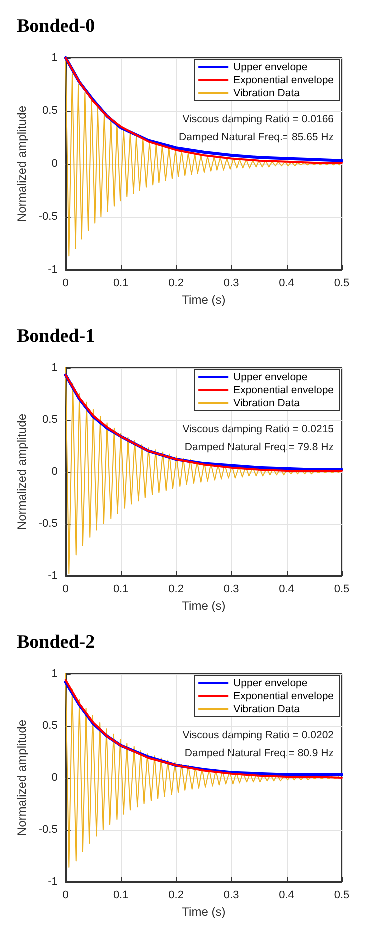 The height and width of the screenshot is (938, 370). Describe the element at coordinates (56, 336) in the screenshot. I see `chart-title: Bonded-1` at that location.